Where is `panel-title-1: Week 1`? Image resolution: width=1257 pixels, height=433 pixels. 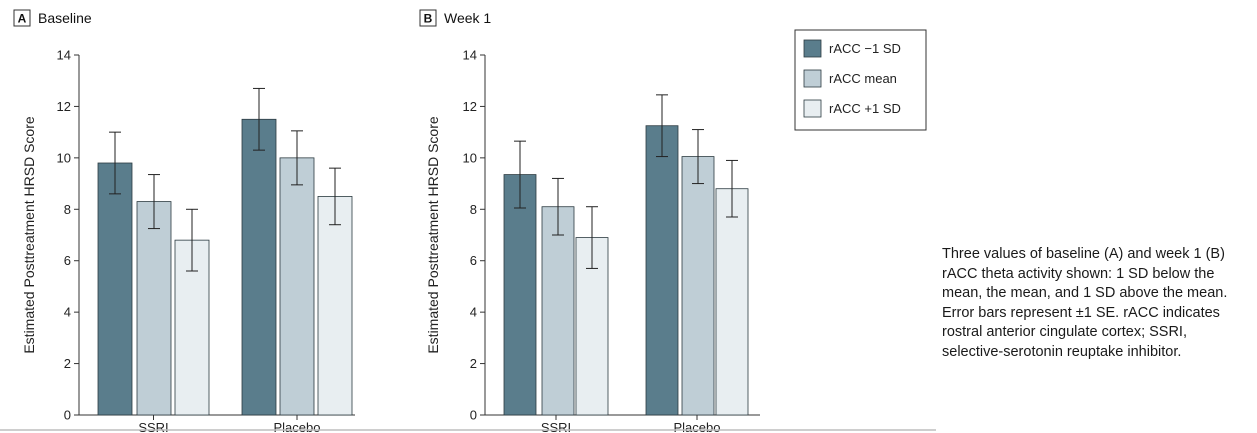
panel-title-1: Week 1 is located at coordinates (467, 18).